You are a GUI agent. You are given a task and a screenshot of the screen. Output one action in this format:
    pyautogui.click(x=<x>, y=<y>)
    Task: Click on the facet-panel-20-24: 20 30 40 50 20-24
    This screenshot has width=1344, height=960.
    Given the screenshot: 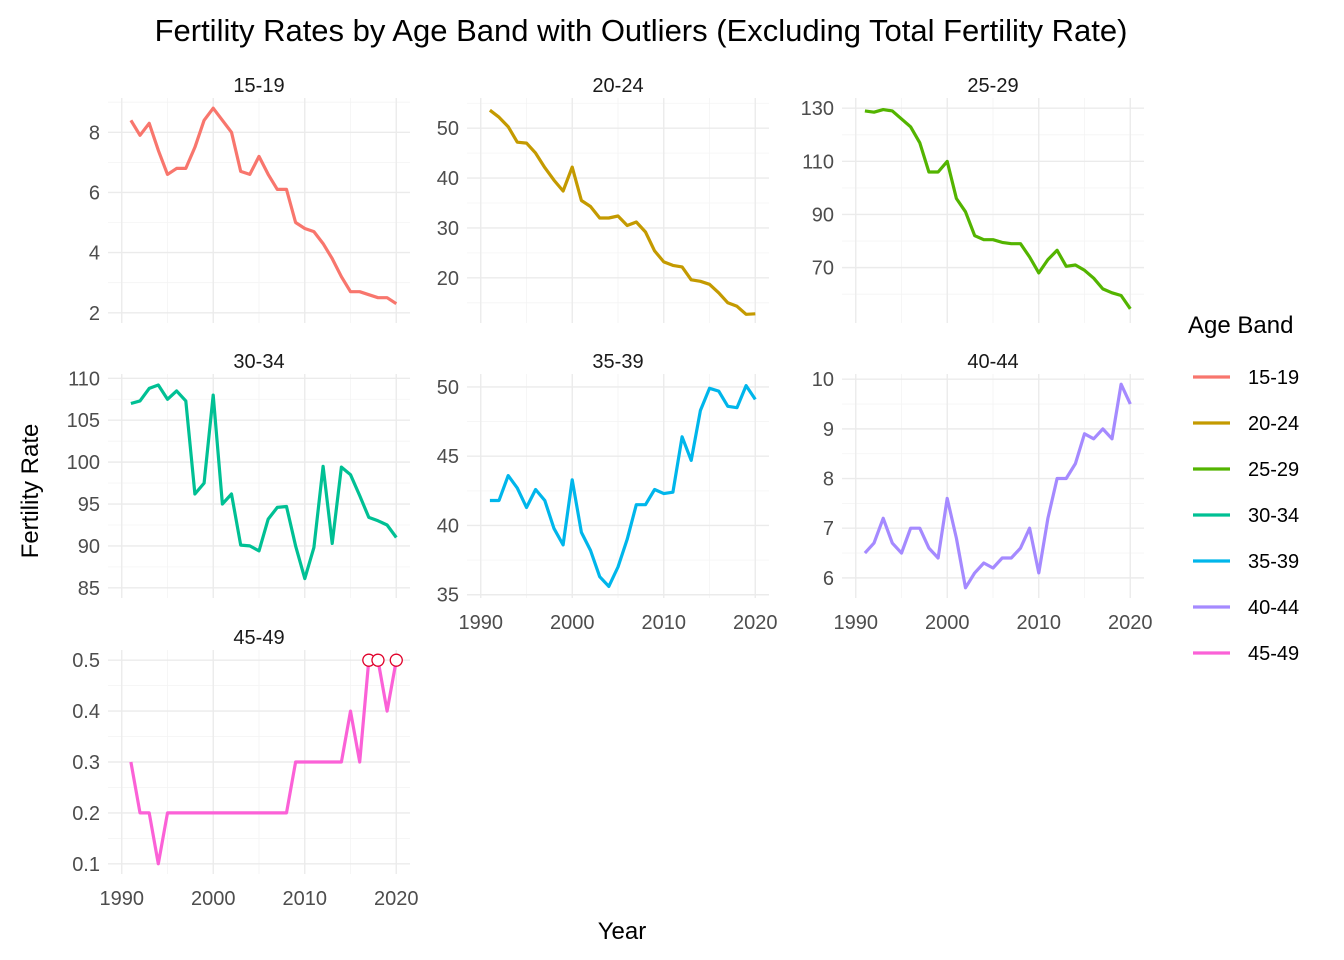 What is the action you would take?
    pyautogui.click(x=603, y=199)
    